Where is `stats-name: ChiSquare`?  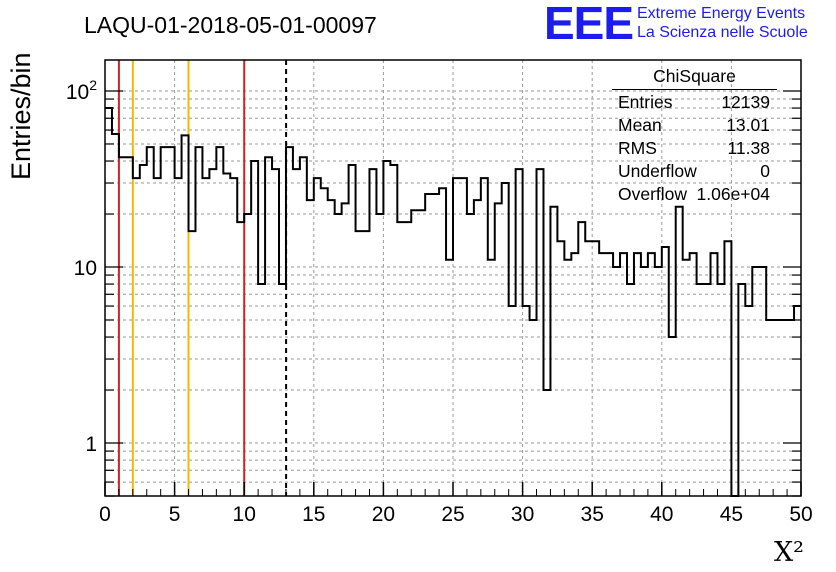 stats-name: ChiSquare is located at coordinates (694, 78).